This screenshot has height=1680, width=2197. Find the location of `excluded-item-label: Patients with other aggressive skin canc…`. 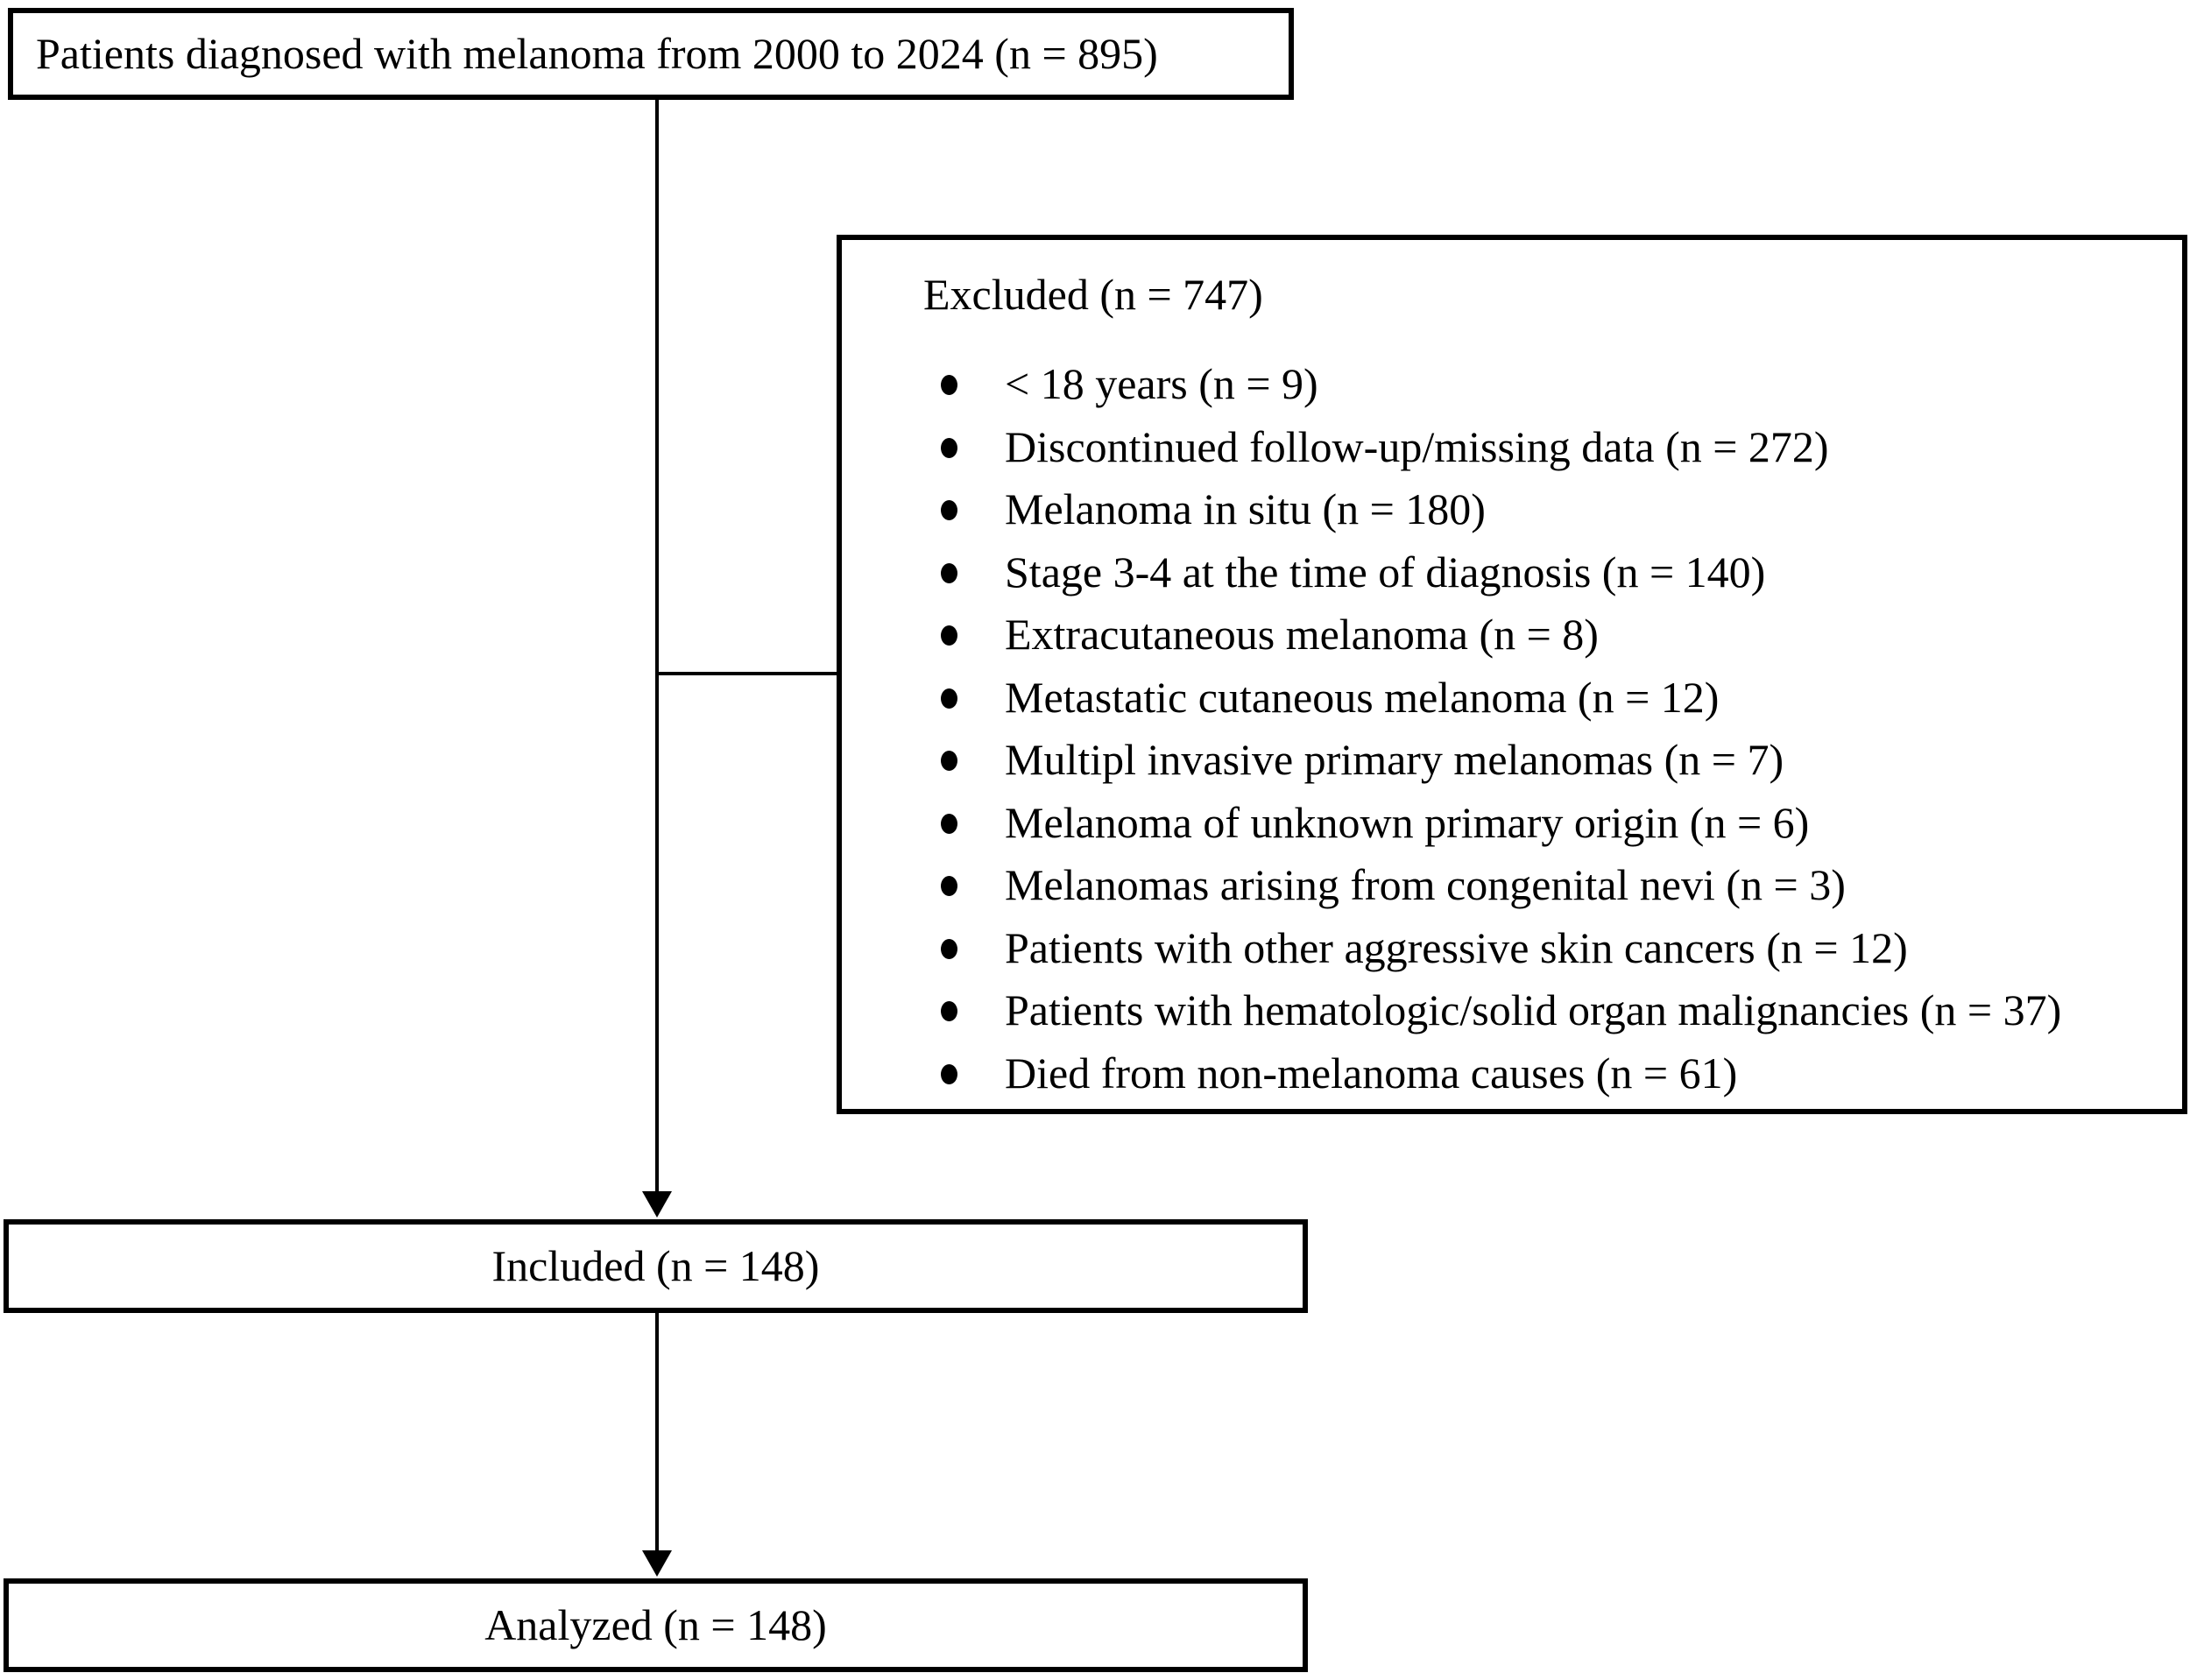

excluded-item-label: Patients with other aggressive skin canc… is located at coordinates (1456, 947).